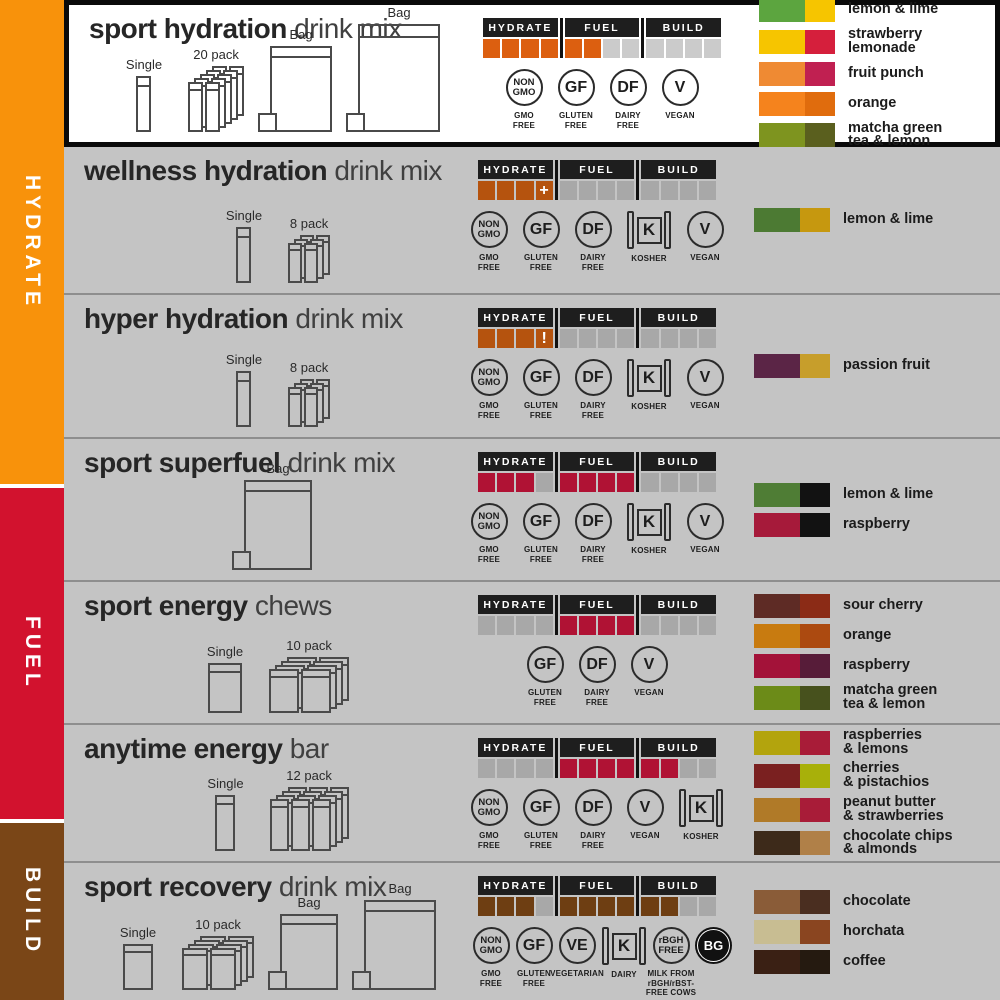  What do you see at coordinates (875, 135) in the screenshot?
I see `flavor-item: matcha green tea & lemon` at bounding box center [875, 135].